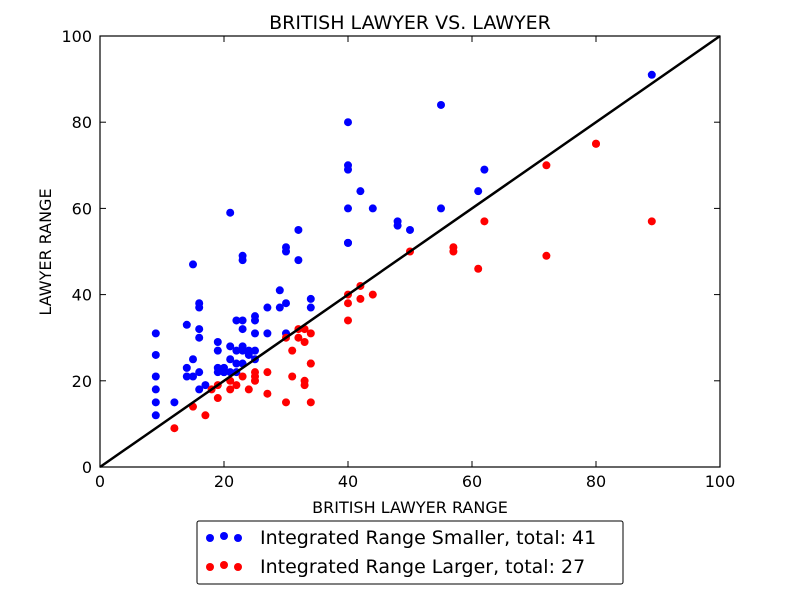  I want to click on x-tick-label: 100, so click(720, 481).